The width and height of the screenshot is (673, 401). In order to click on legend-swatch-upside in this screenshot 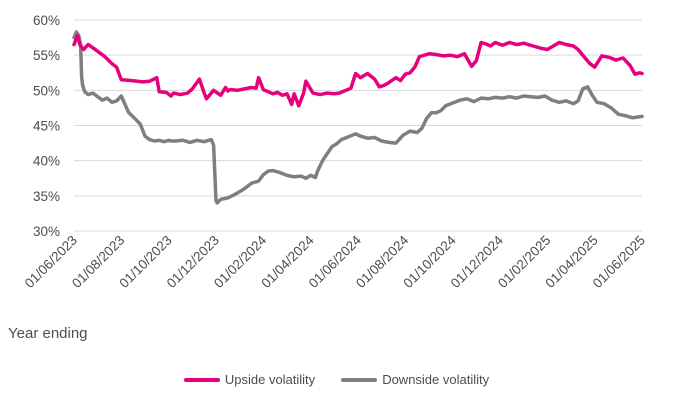, I will do `click(201, 379)`.